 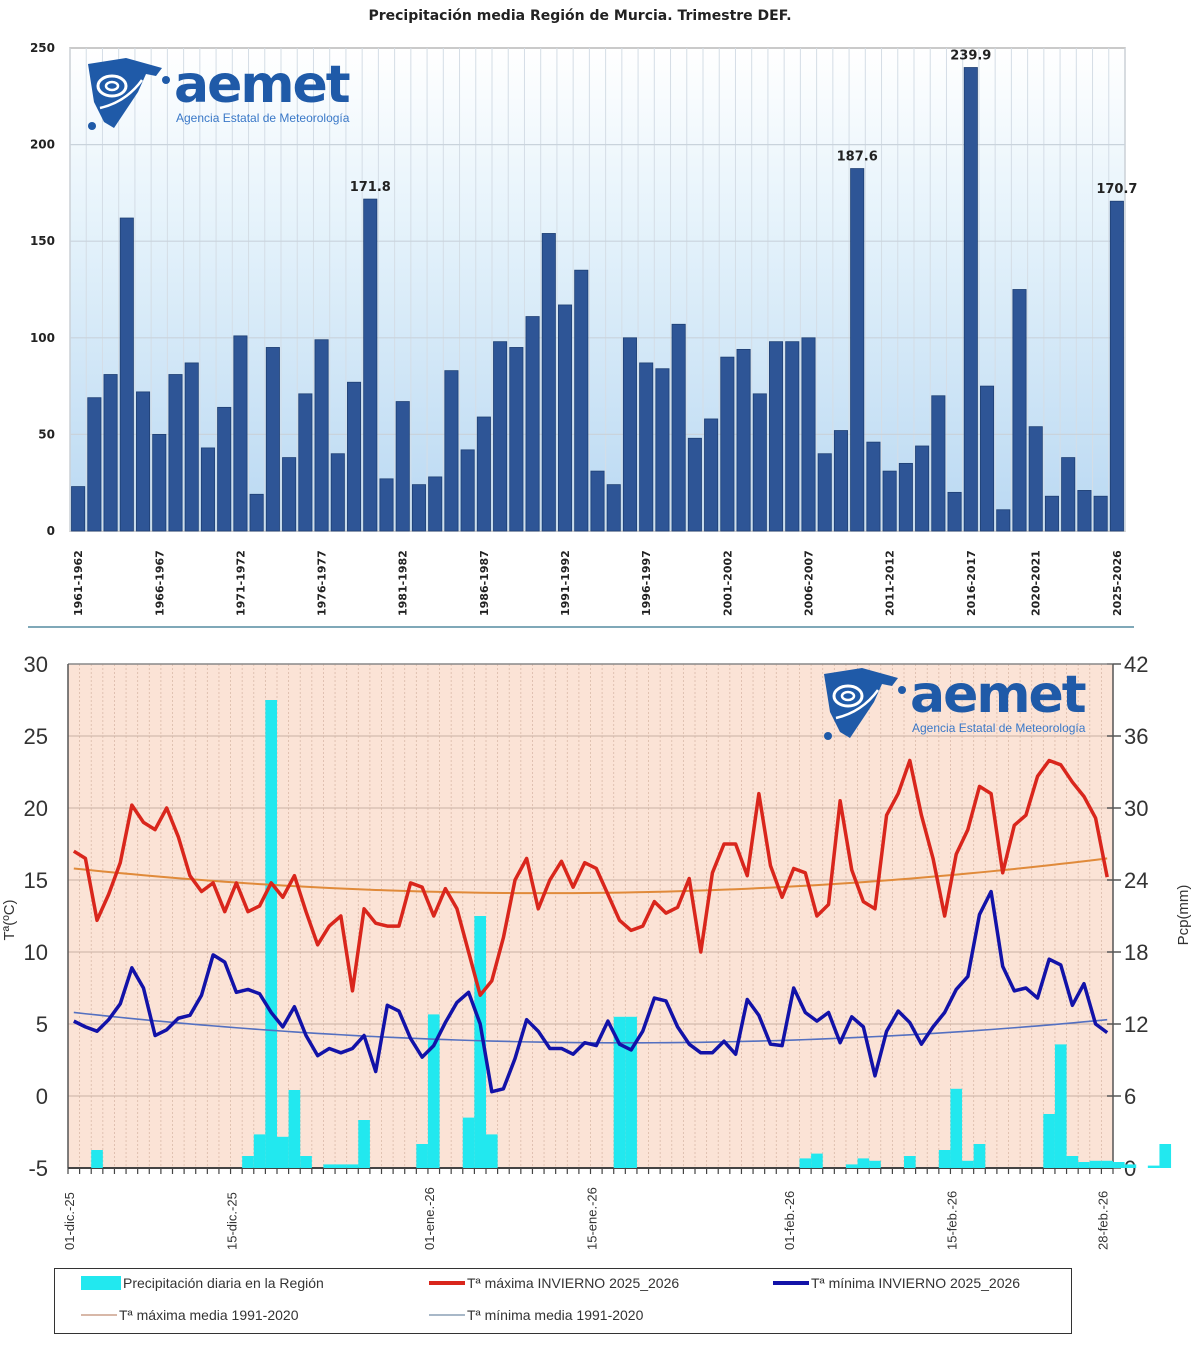 What do you see at coordinates (38, 1168) in the screenshot?
I see `svg-text: -5` at bounding box center [38, 1168].